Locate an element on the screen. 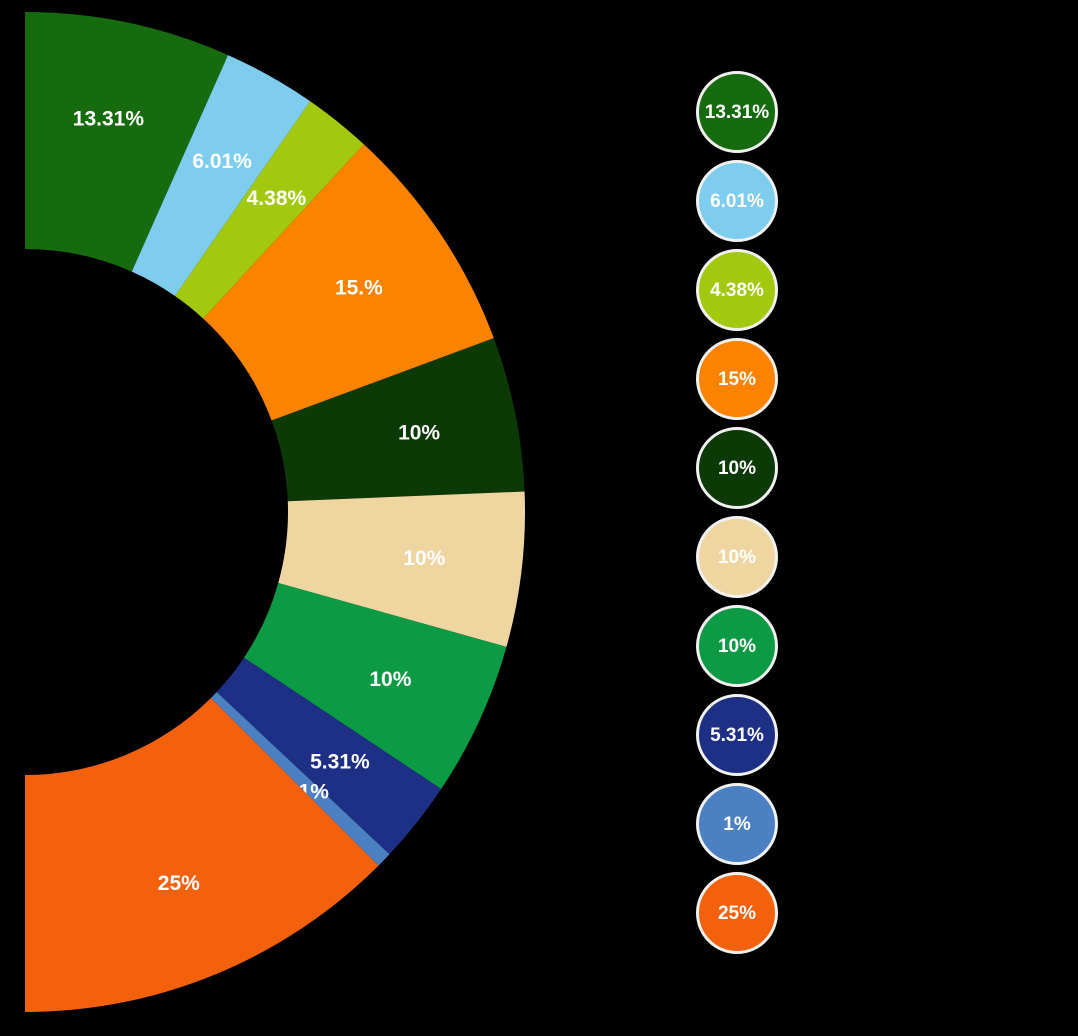 The image size is (1078, 1036). donut-slice-label-1: 6.01% is located at coordinates (222, 161).